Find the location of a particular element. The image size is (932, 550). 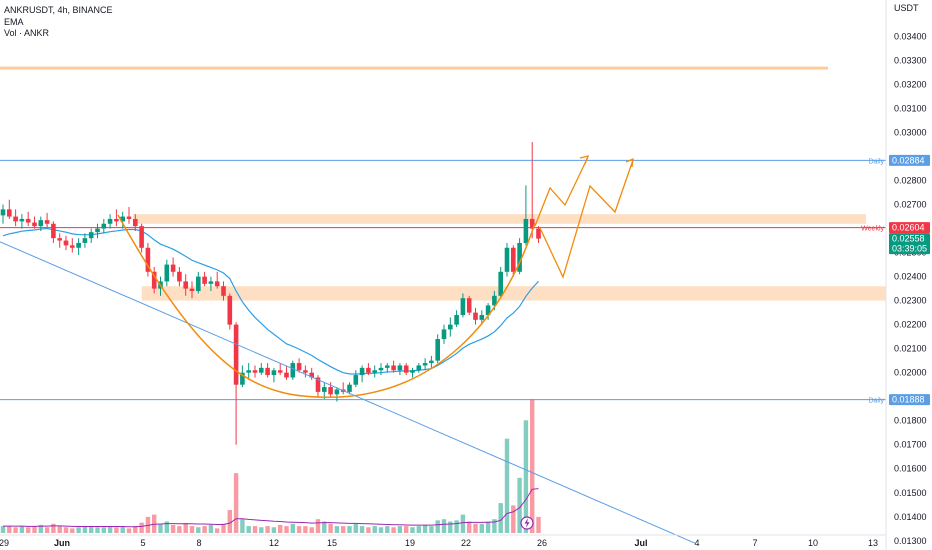

level-label-2: Weekly is located at coordinates (872, 229).